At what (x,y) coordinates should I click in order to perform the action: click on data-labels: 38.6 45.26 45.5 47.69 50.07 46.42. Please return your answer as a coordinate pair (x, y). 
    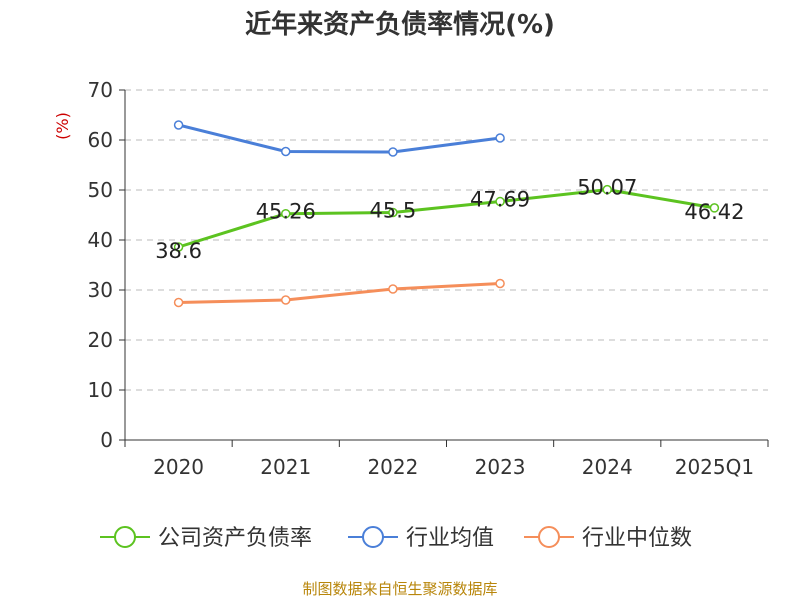
    Looking at the image, I should click on (449, 219).